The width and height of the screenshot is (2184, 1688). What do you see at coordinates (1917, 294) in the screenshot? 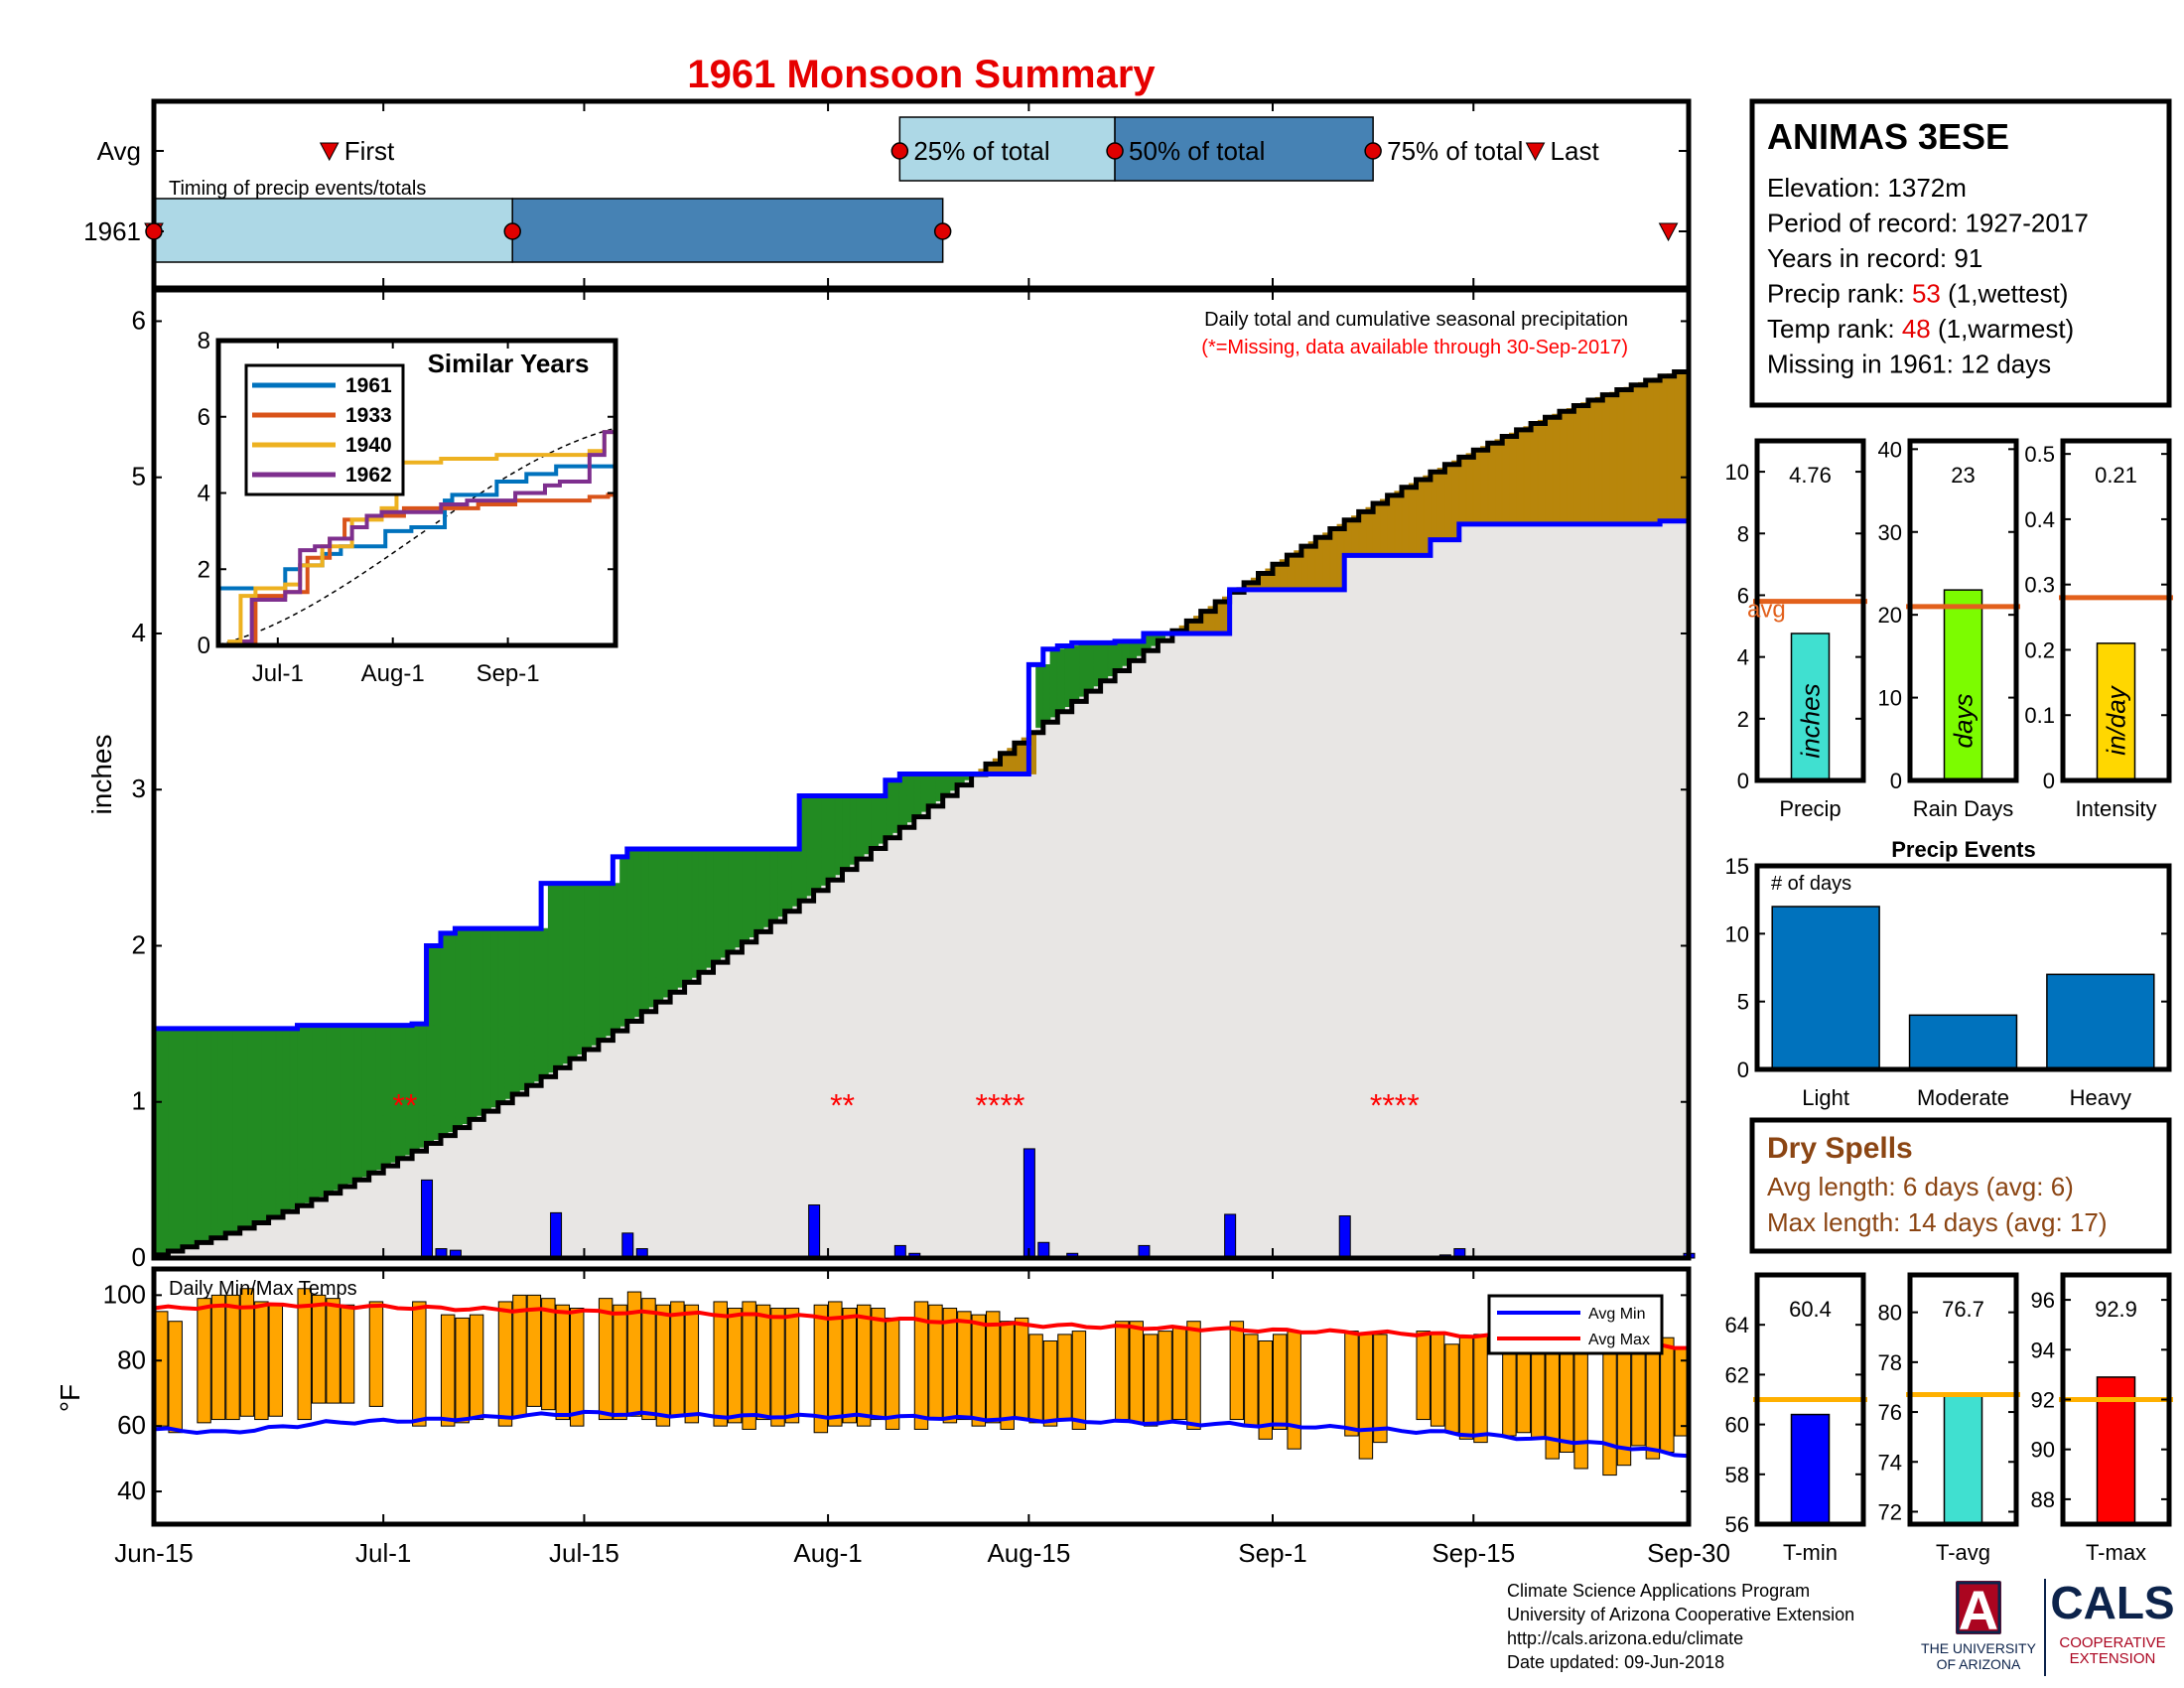
I see `station-info-line: Precip rank: 53 (1,wettest)` at bounding box center [1917, 294].